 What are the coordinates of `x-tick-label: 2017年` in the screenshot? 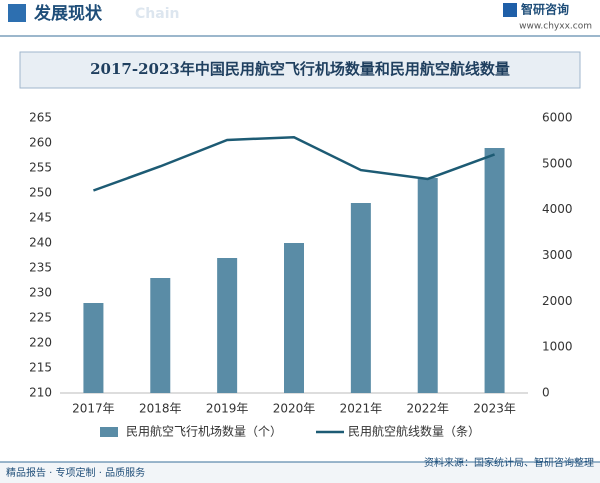 It's located at (93, 409).